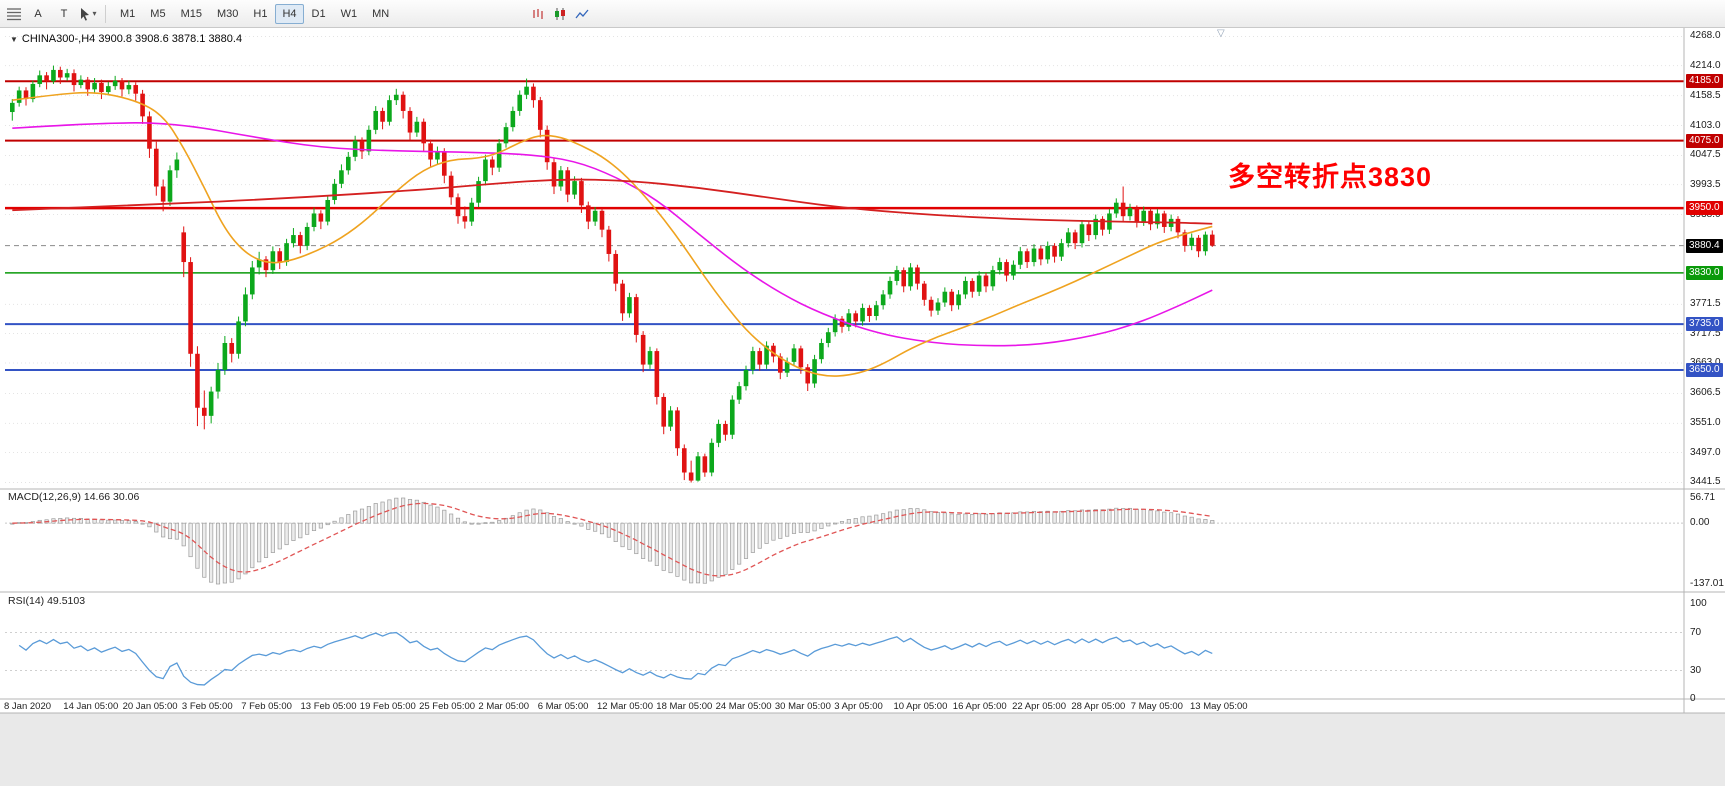 The image size is (1725, 786). What do you see at coordinates (127, 14) in the screenshot?
I see `timeframe-button-m1: M1` at bounding box center [127, 14].